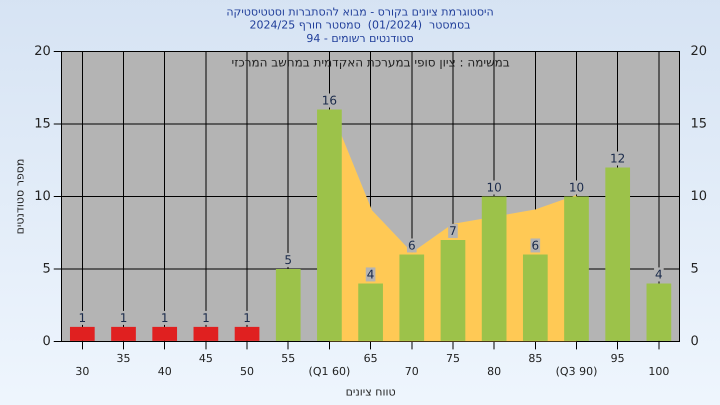  I want to click on data-label: 16, so click(330, 101).